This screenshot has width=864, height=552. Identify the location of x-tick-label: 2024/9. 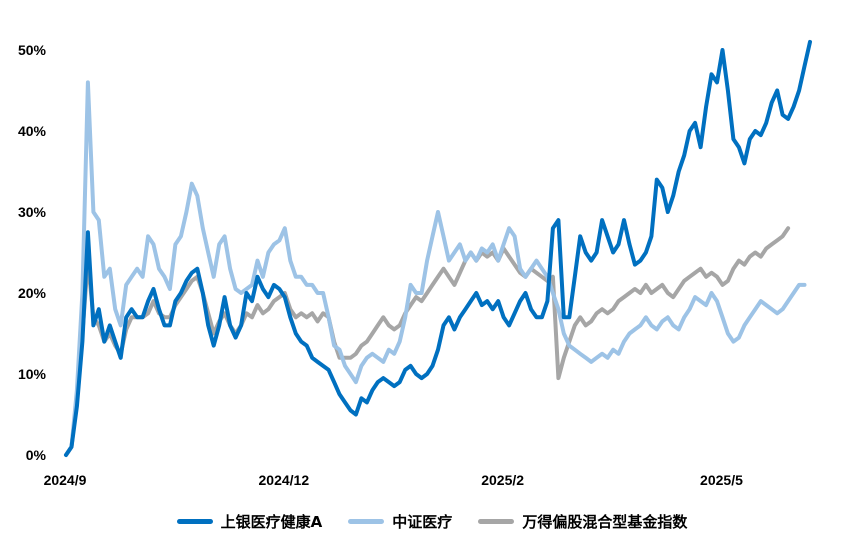
(65, 480).